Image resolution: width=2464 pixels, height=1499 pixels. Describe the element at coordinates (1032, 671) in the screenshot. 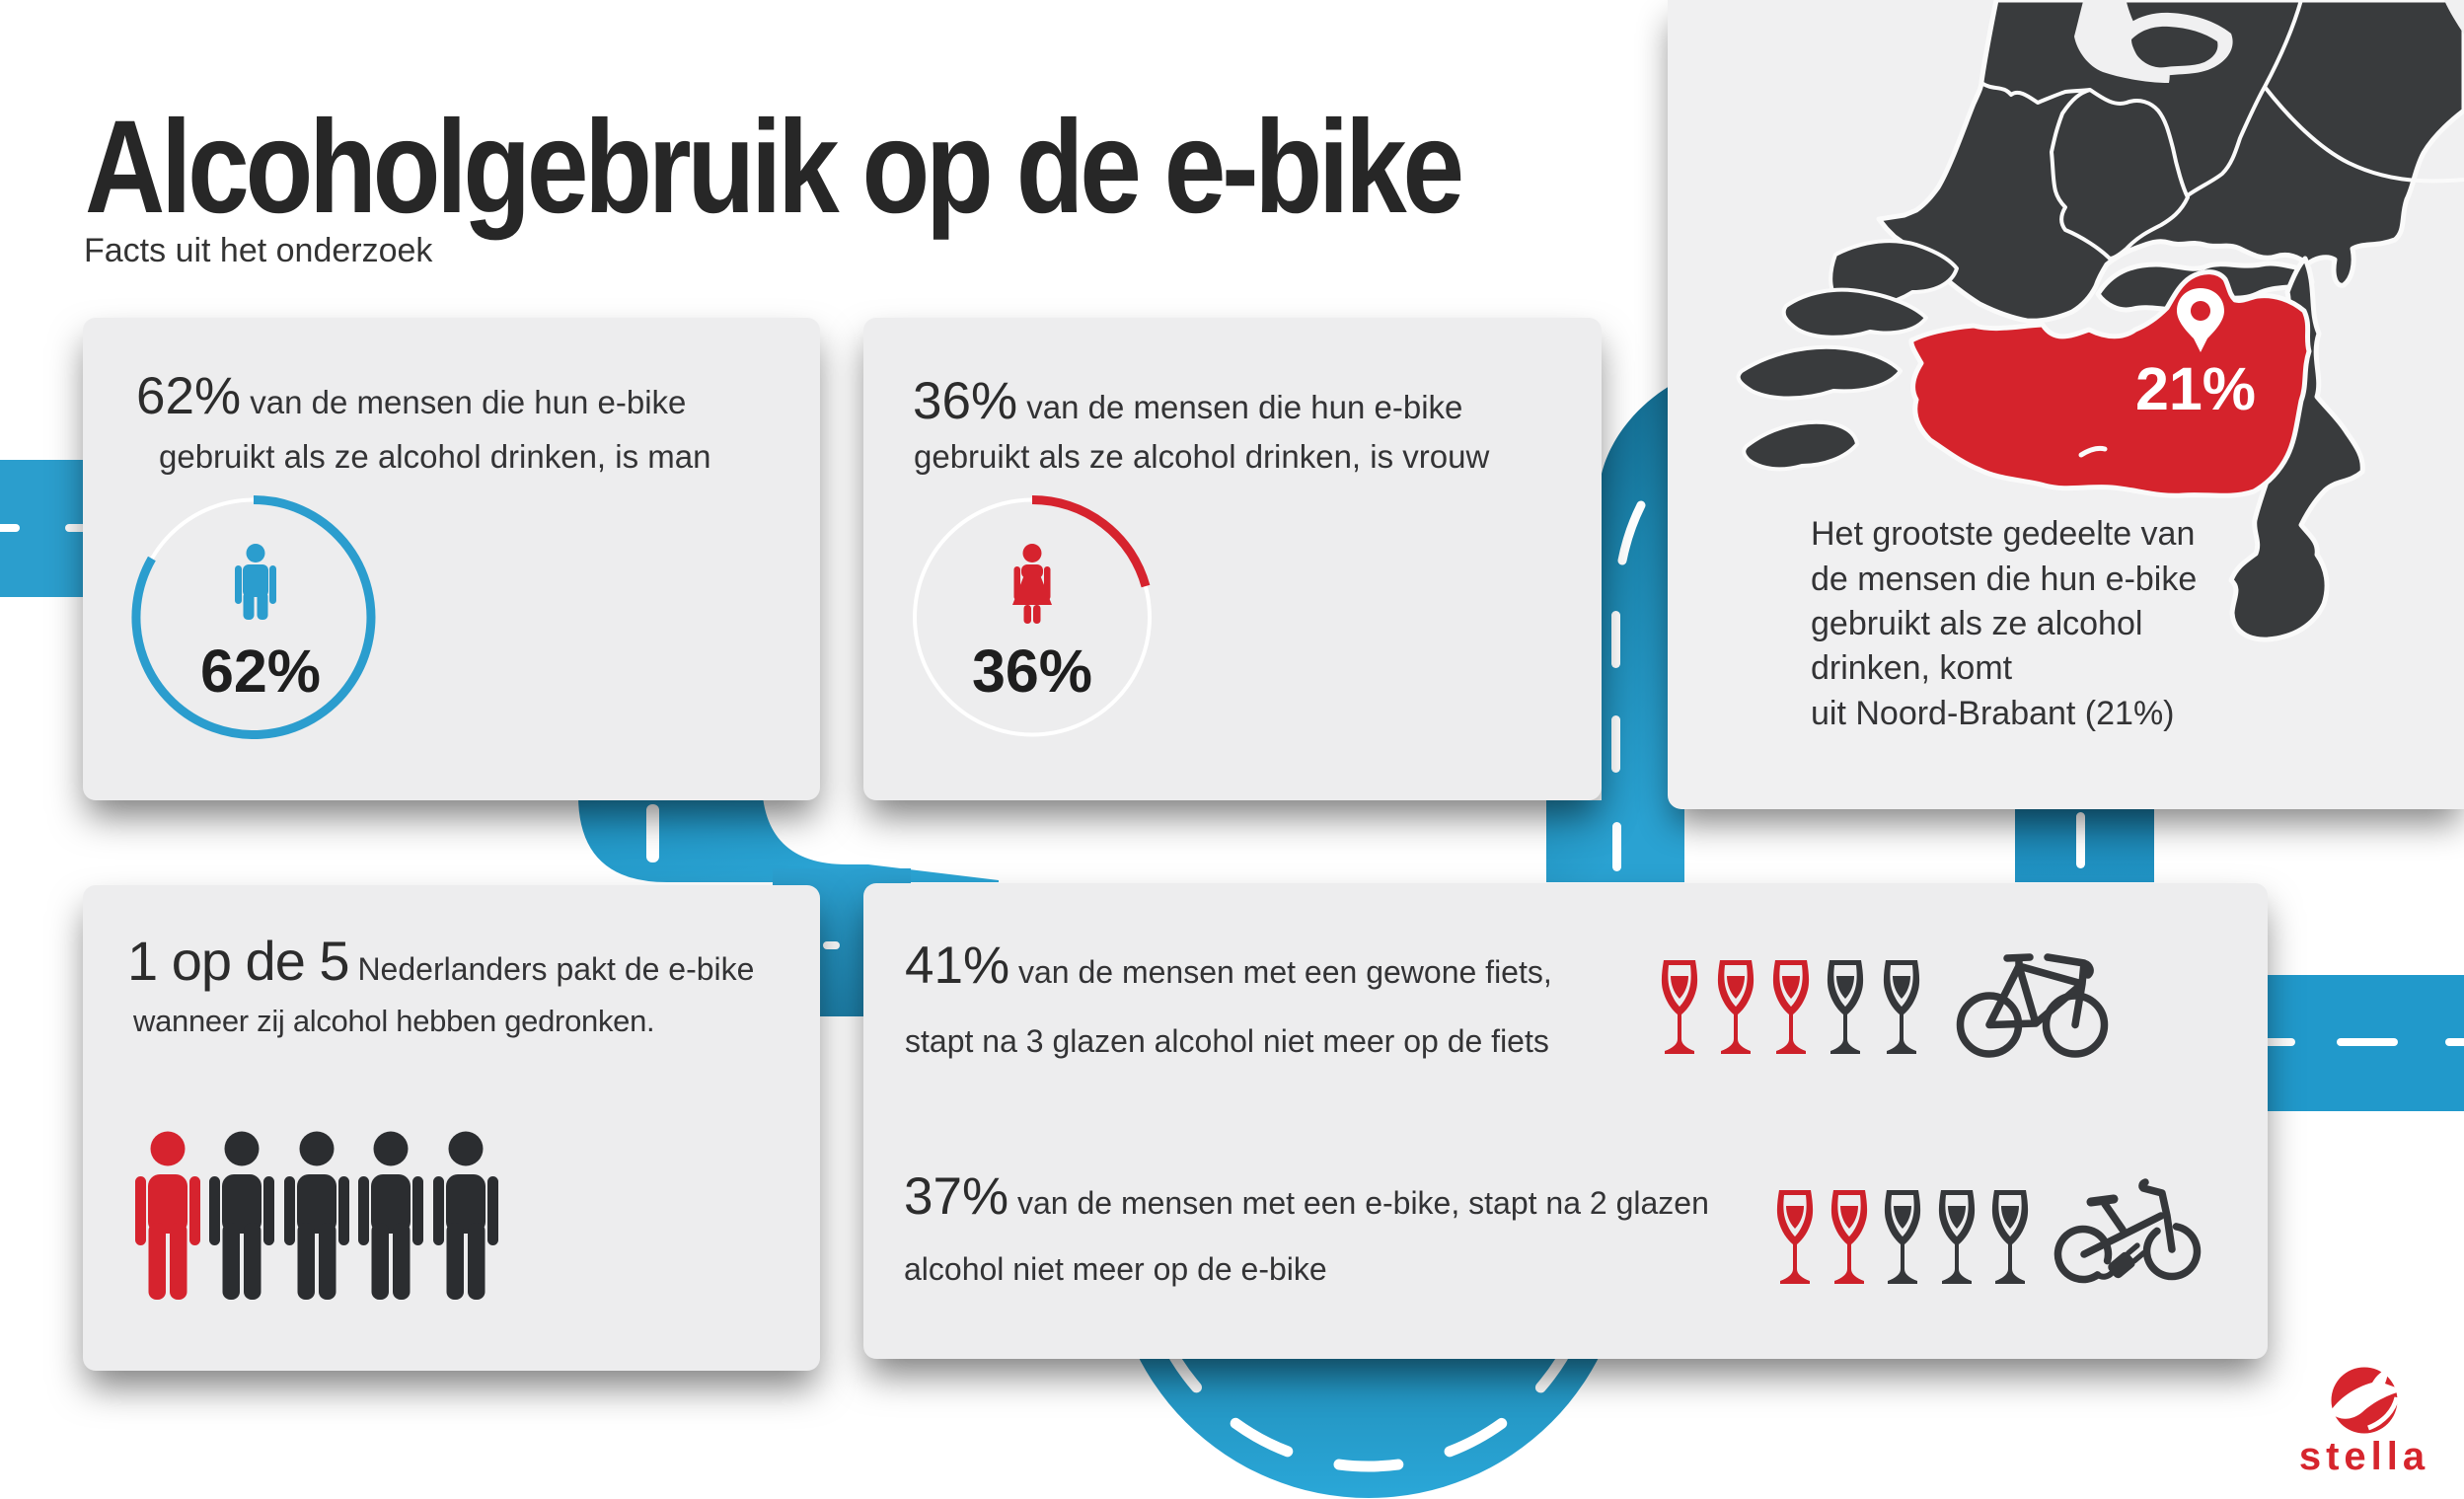

I see `svg-text: 36%` at that location.